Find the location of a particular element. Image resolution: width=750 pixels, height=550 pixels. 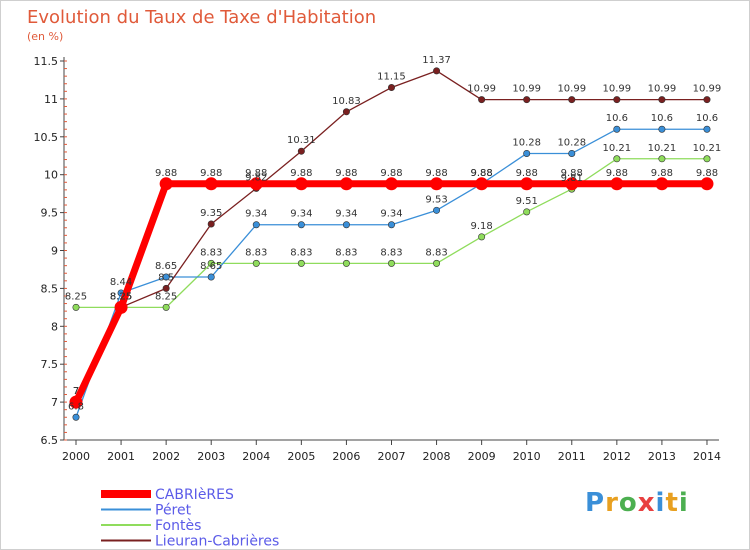

data-label-1: 8.65 is located at coordinates (166, 266).